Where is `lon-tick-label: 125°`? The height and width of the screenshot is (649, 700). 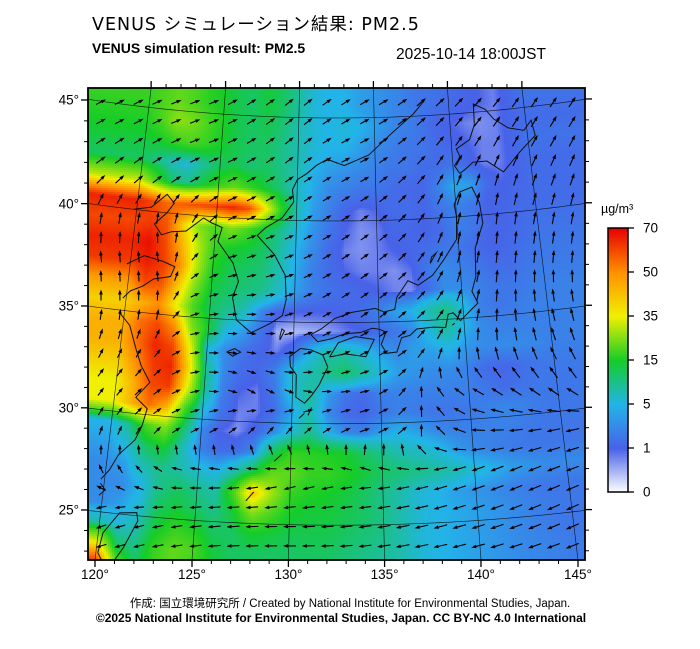
lon-tick-label: 125° is located at coordinates (192, 574).